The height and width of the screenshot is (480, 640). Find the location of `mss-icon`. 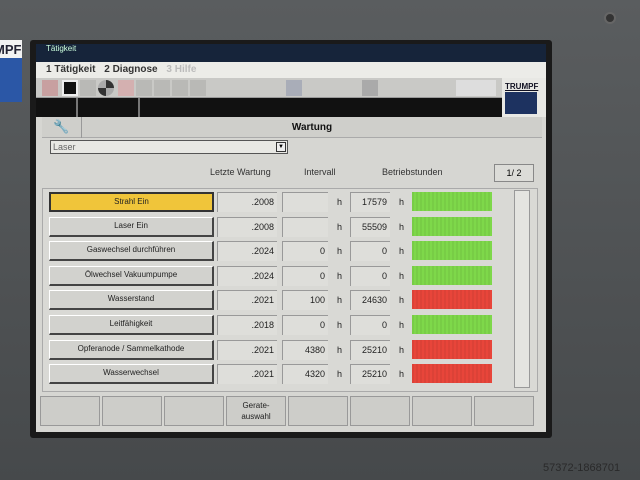

mss-icon is located at coordinates (126, 88).